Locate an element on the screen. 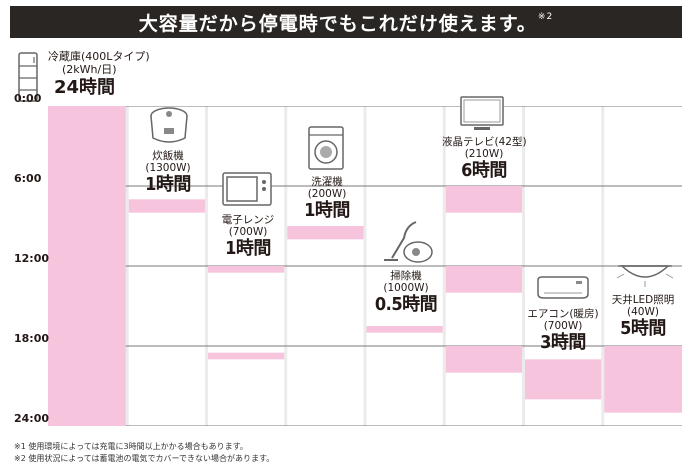 This screenshot has height=470, width=700. category-name: エアコン(暖房) is located at coordinates (563, 314).